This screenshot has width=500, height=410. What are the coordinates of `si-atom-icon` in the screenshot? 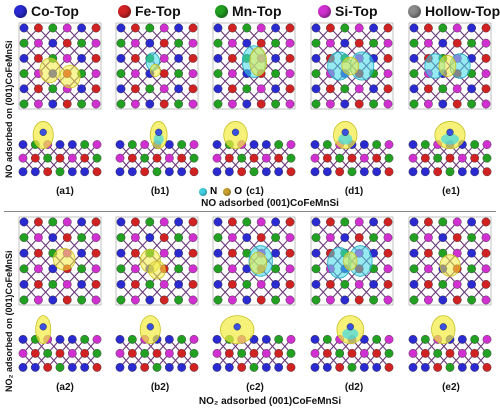 It's located at (324, 11).